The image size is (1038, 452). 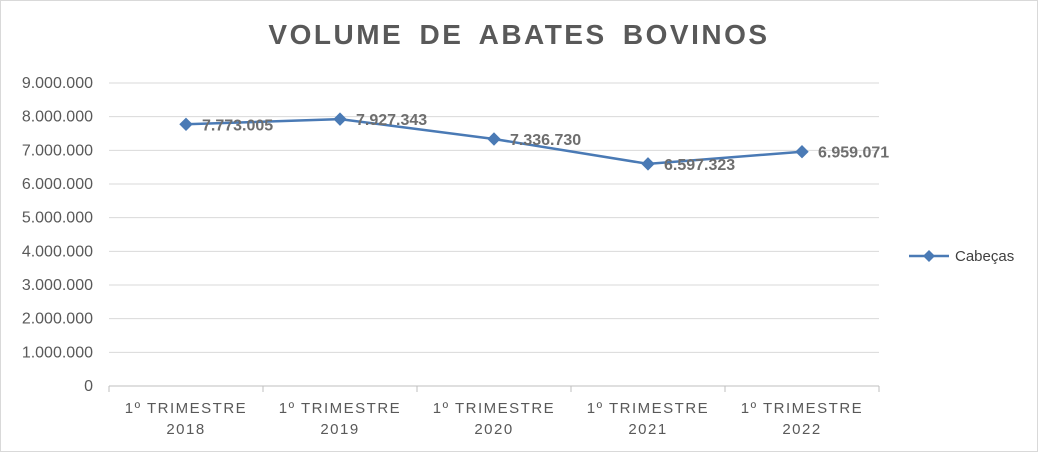 What do you see at coordinates (186, 419) in the screenshot?
I see `x-tick-label: 1º TRIMESTRE 2018` at bounding box center [186, 419].